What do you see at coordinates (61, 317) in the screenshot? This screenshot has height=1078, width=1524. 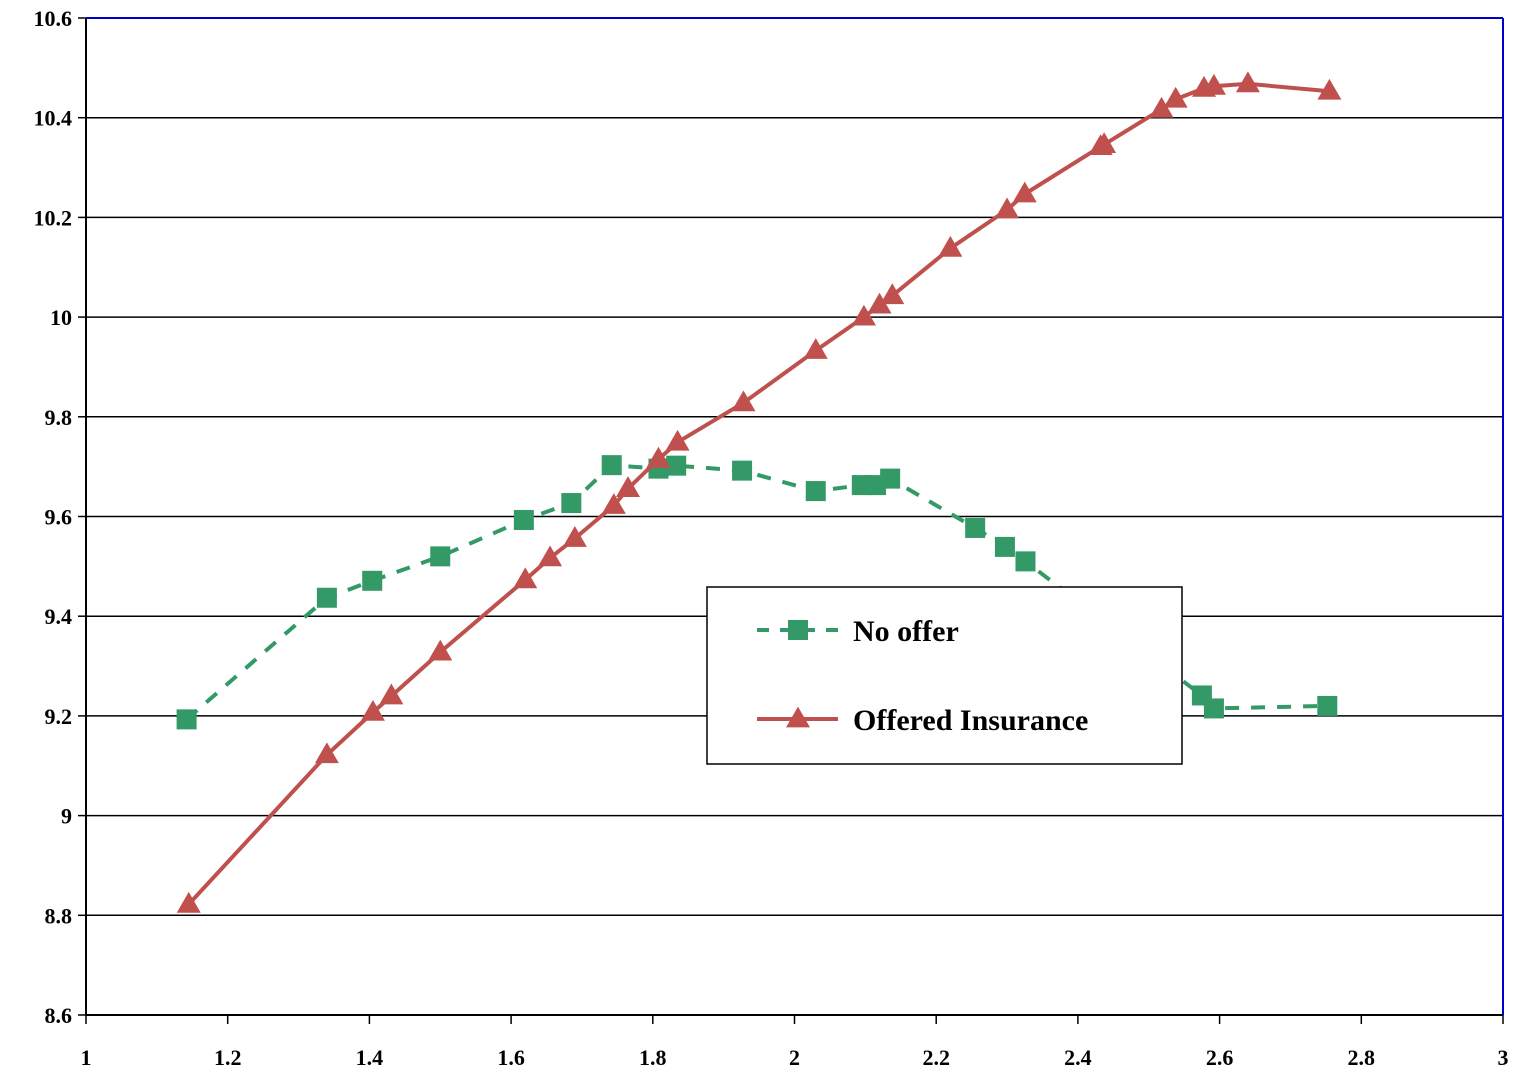 I see `y-tick-label: 10` at bounding box center [61, 317].